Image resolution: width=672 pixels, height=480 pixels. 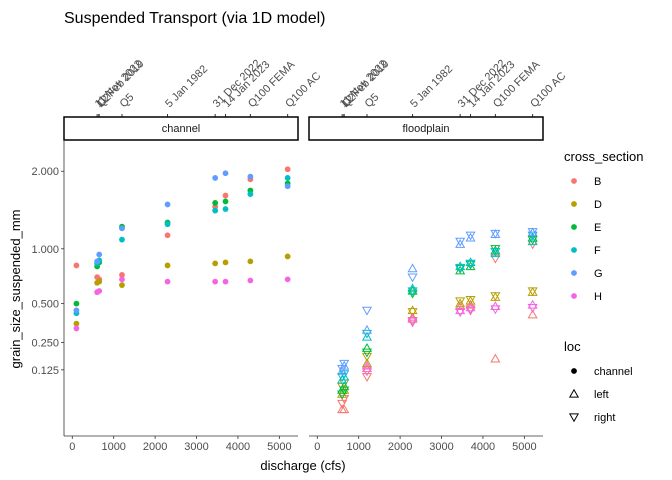 I want to click on legend-shape-label: left, so click(x=601, y=395).